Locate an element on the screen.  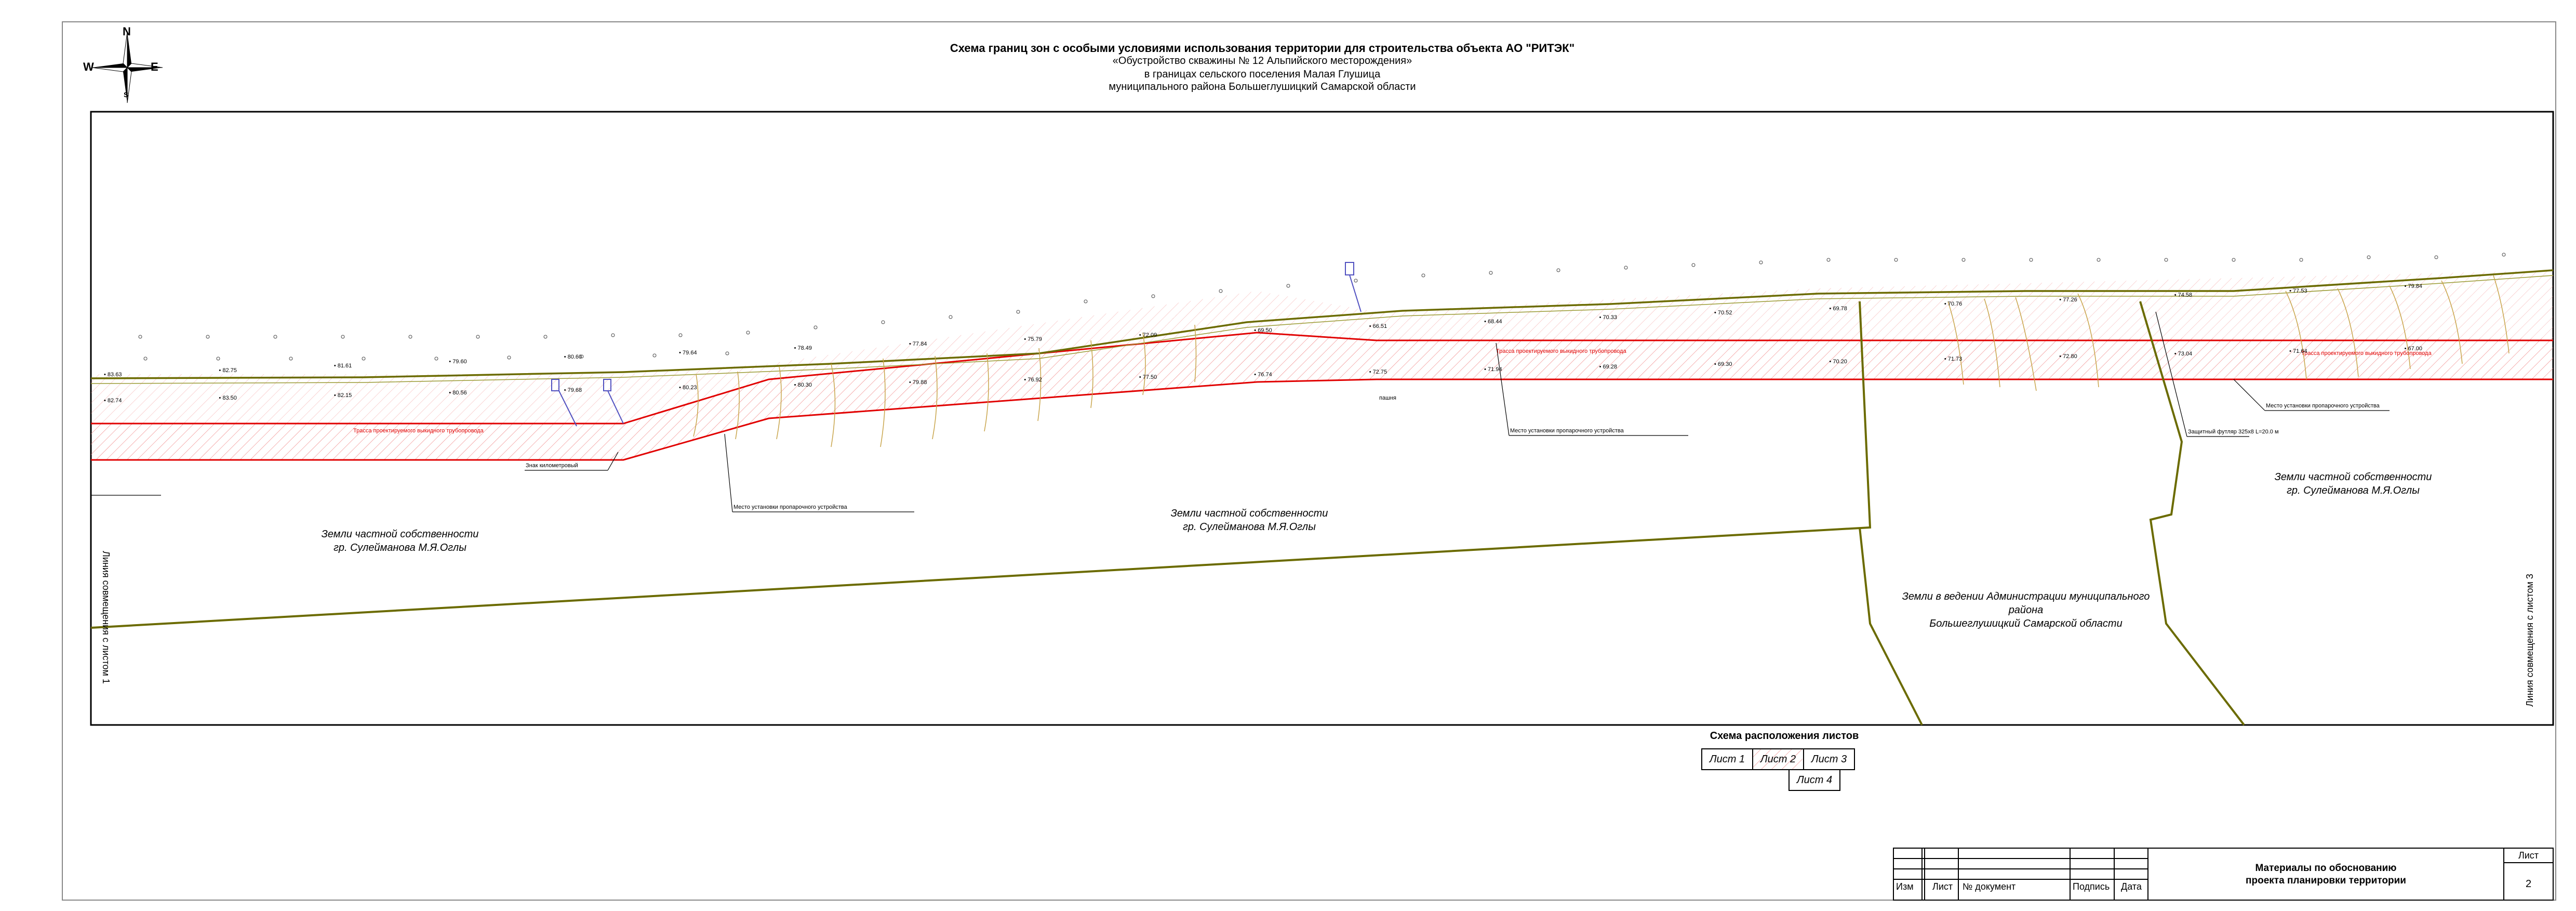
land-label-right-line2: гр. Сулейманова М.Я.Оглы is located at coordinates (2353, 491).